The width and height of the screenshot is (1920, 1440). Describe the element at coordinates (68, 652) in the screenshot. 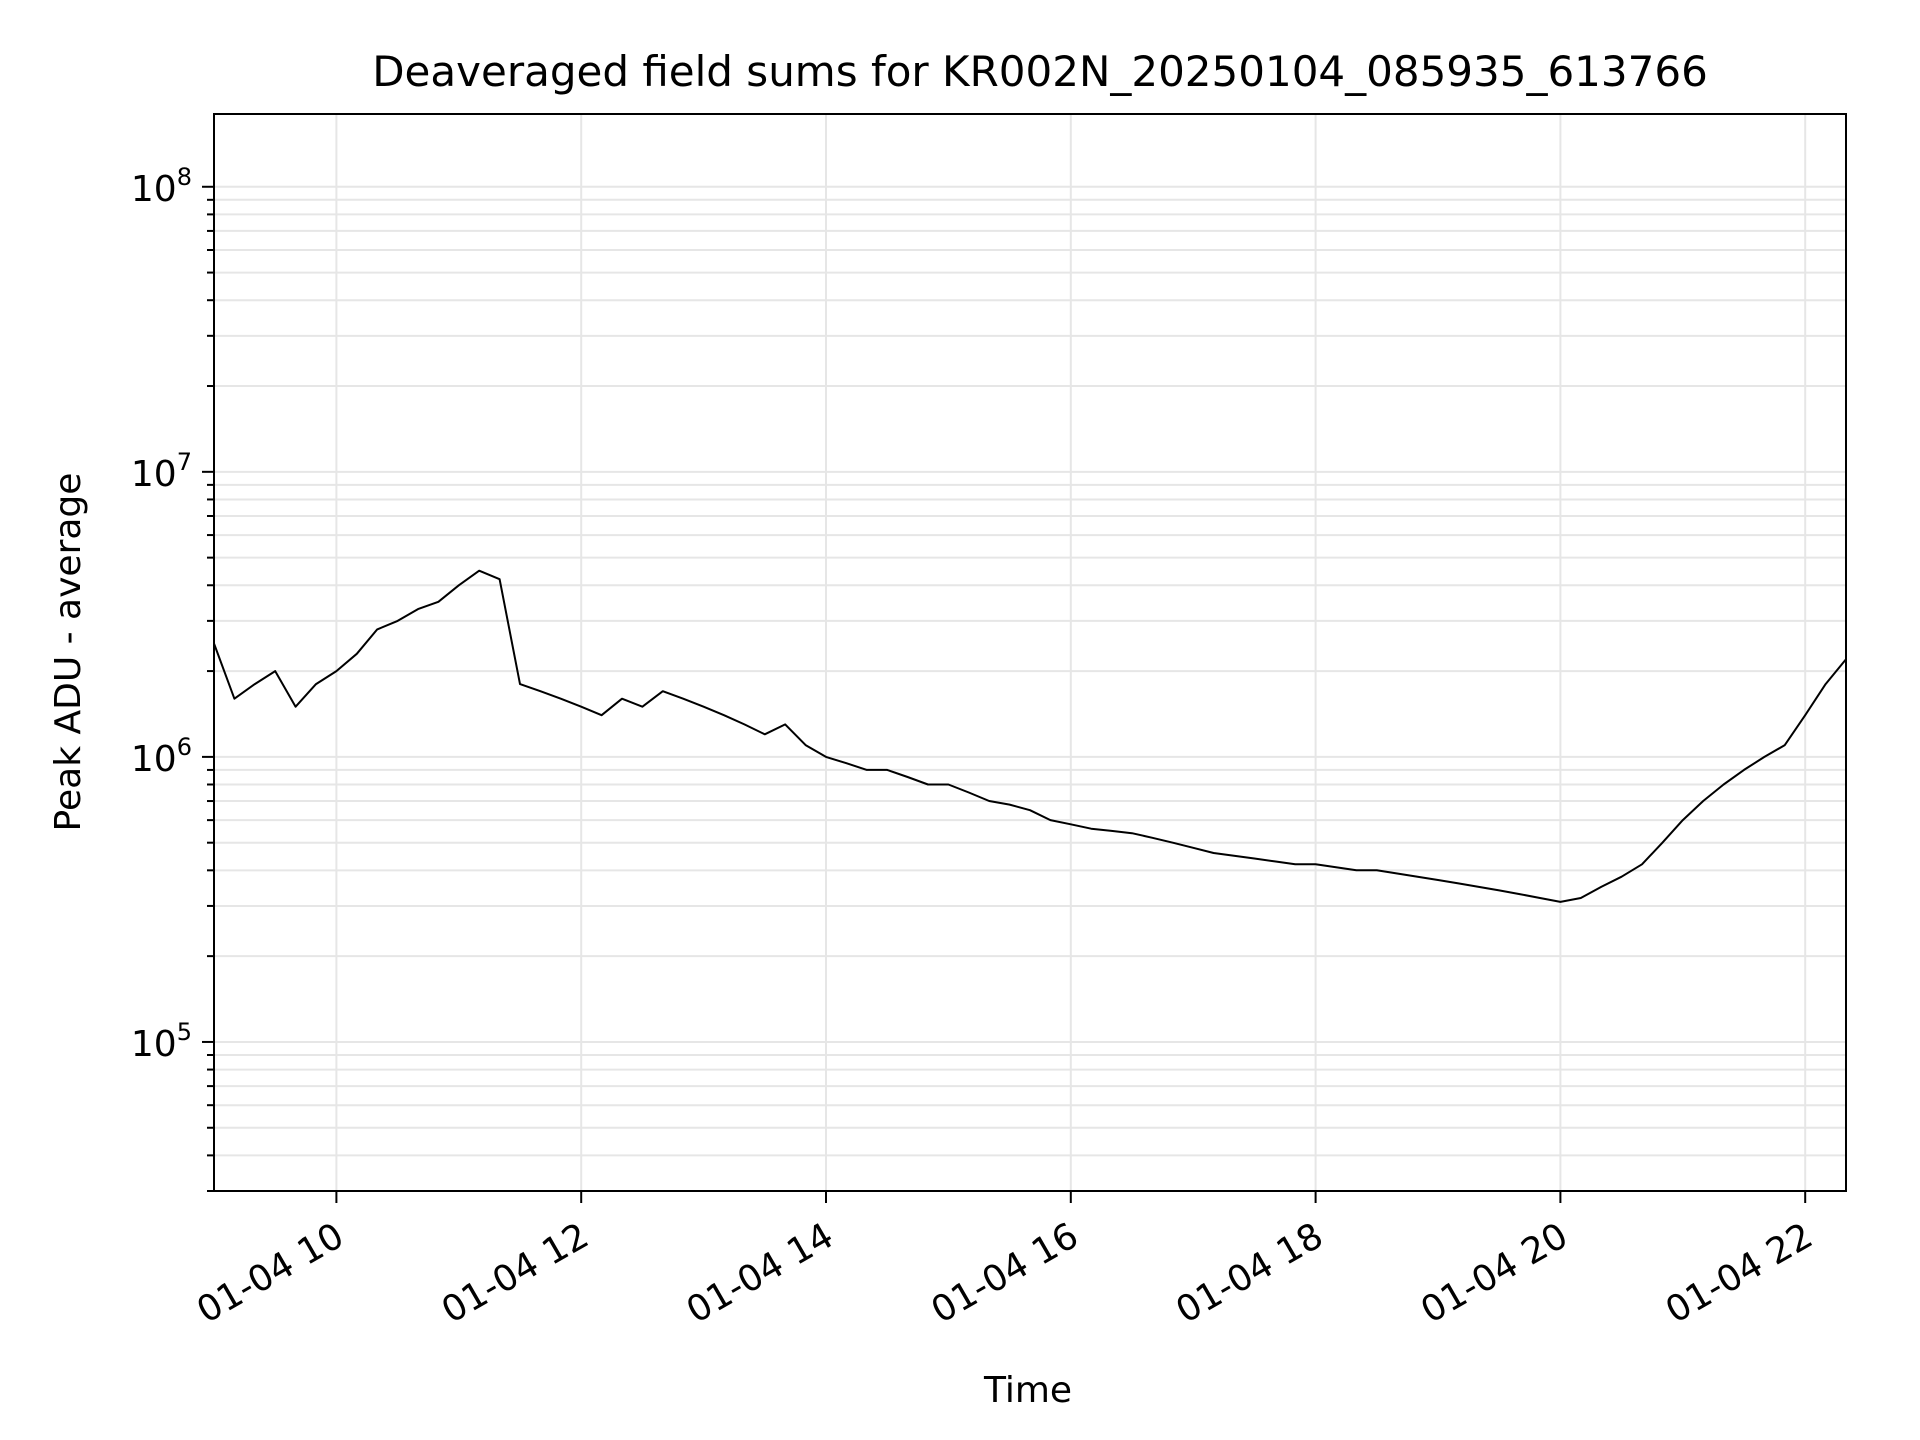

I see `y-axis-label: Peak ADU - average` at that location.